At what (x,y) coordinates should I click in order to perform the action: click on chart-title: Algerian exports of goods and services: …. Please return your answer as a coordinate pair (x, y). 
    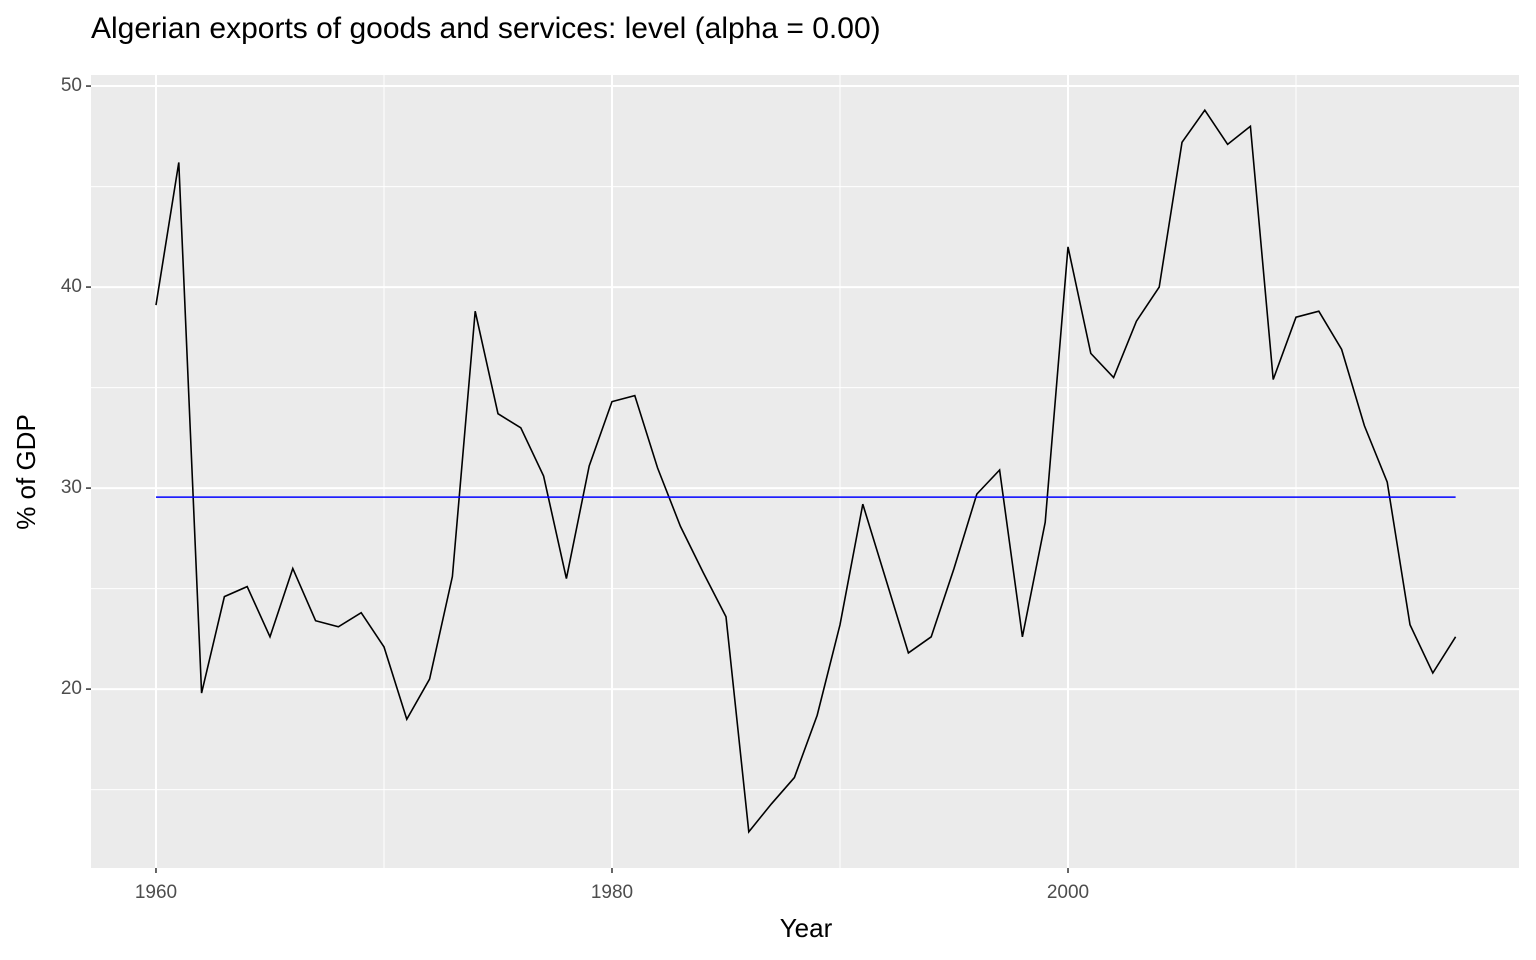
    Looking at the image, I should click on (486, 28).